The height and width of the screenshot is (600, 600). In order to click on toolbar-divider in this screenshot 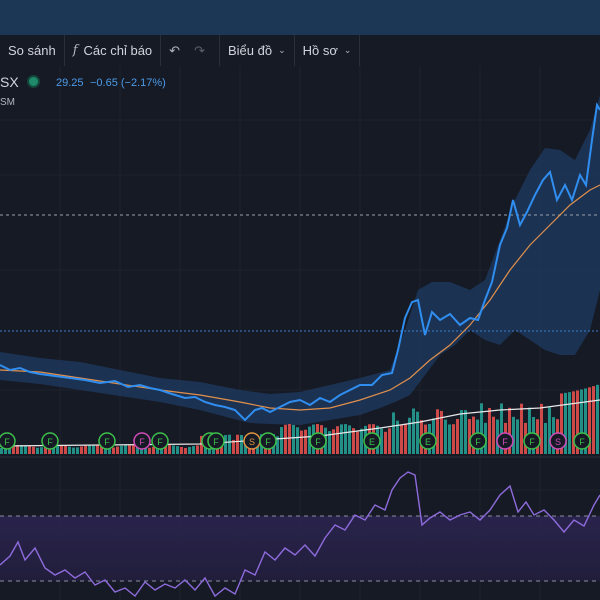, I will do `click(360, 50)`.